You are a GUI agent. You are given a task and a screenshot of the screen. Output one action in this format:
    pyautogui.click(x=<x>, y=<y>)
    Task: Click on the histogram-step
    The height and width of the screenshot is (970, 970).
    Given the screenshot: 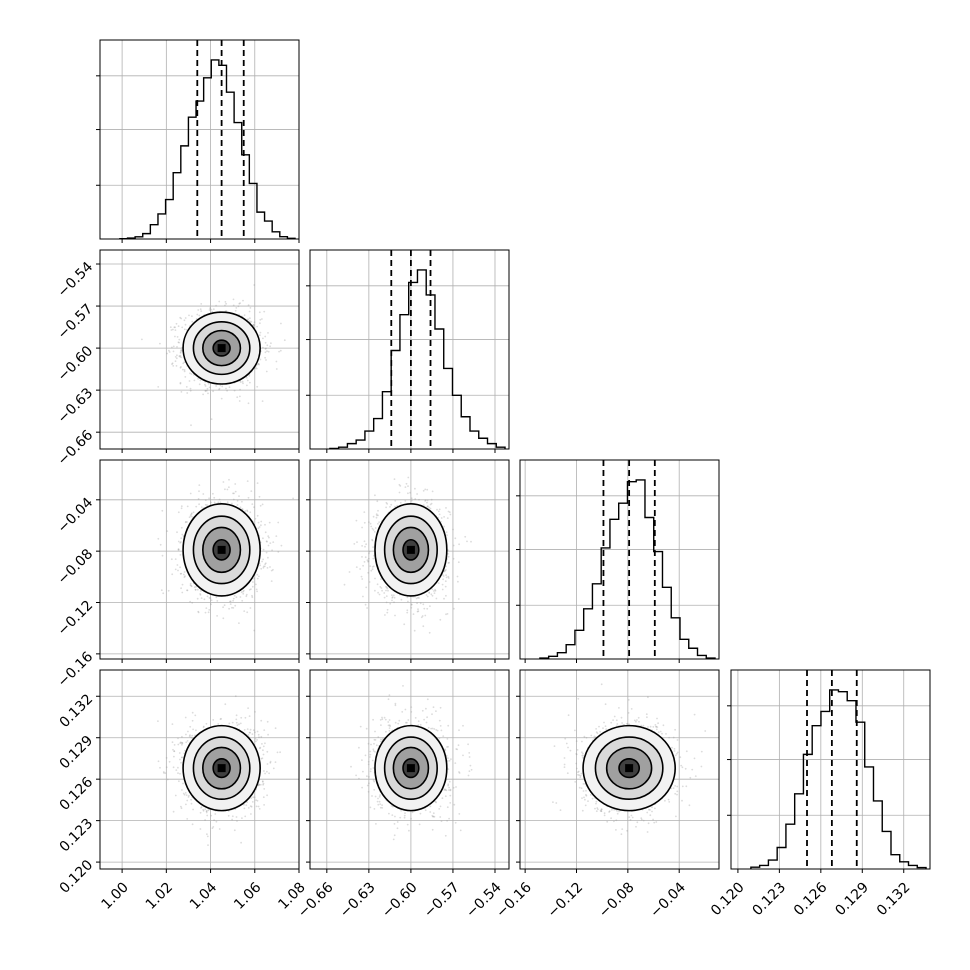 What is the action you would take?
    pyautogui.click(x=207, y=149)
    